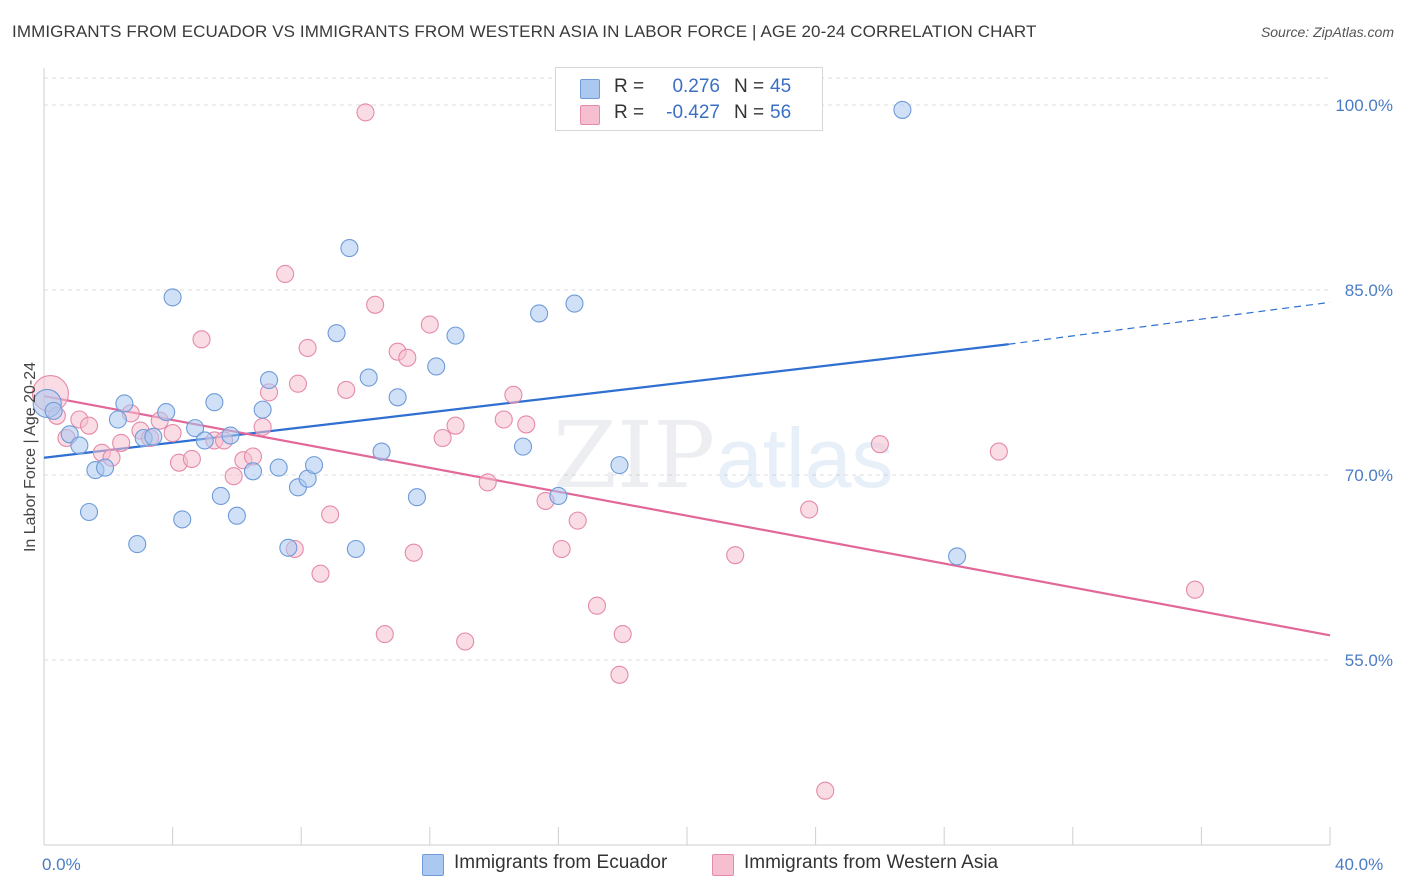  Describe the element at coordinates (781, 86) in the screenshot. I see `legend-n-value: 45` at that location.